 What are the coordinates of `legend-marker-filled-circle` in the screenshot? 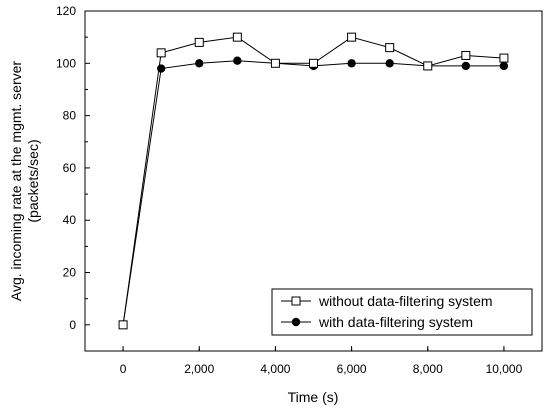 It's located at (296, 322).